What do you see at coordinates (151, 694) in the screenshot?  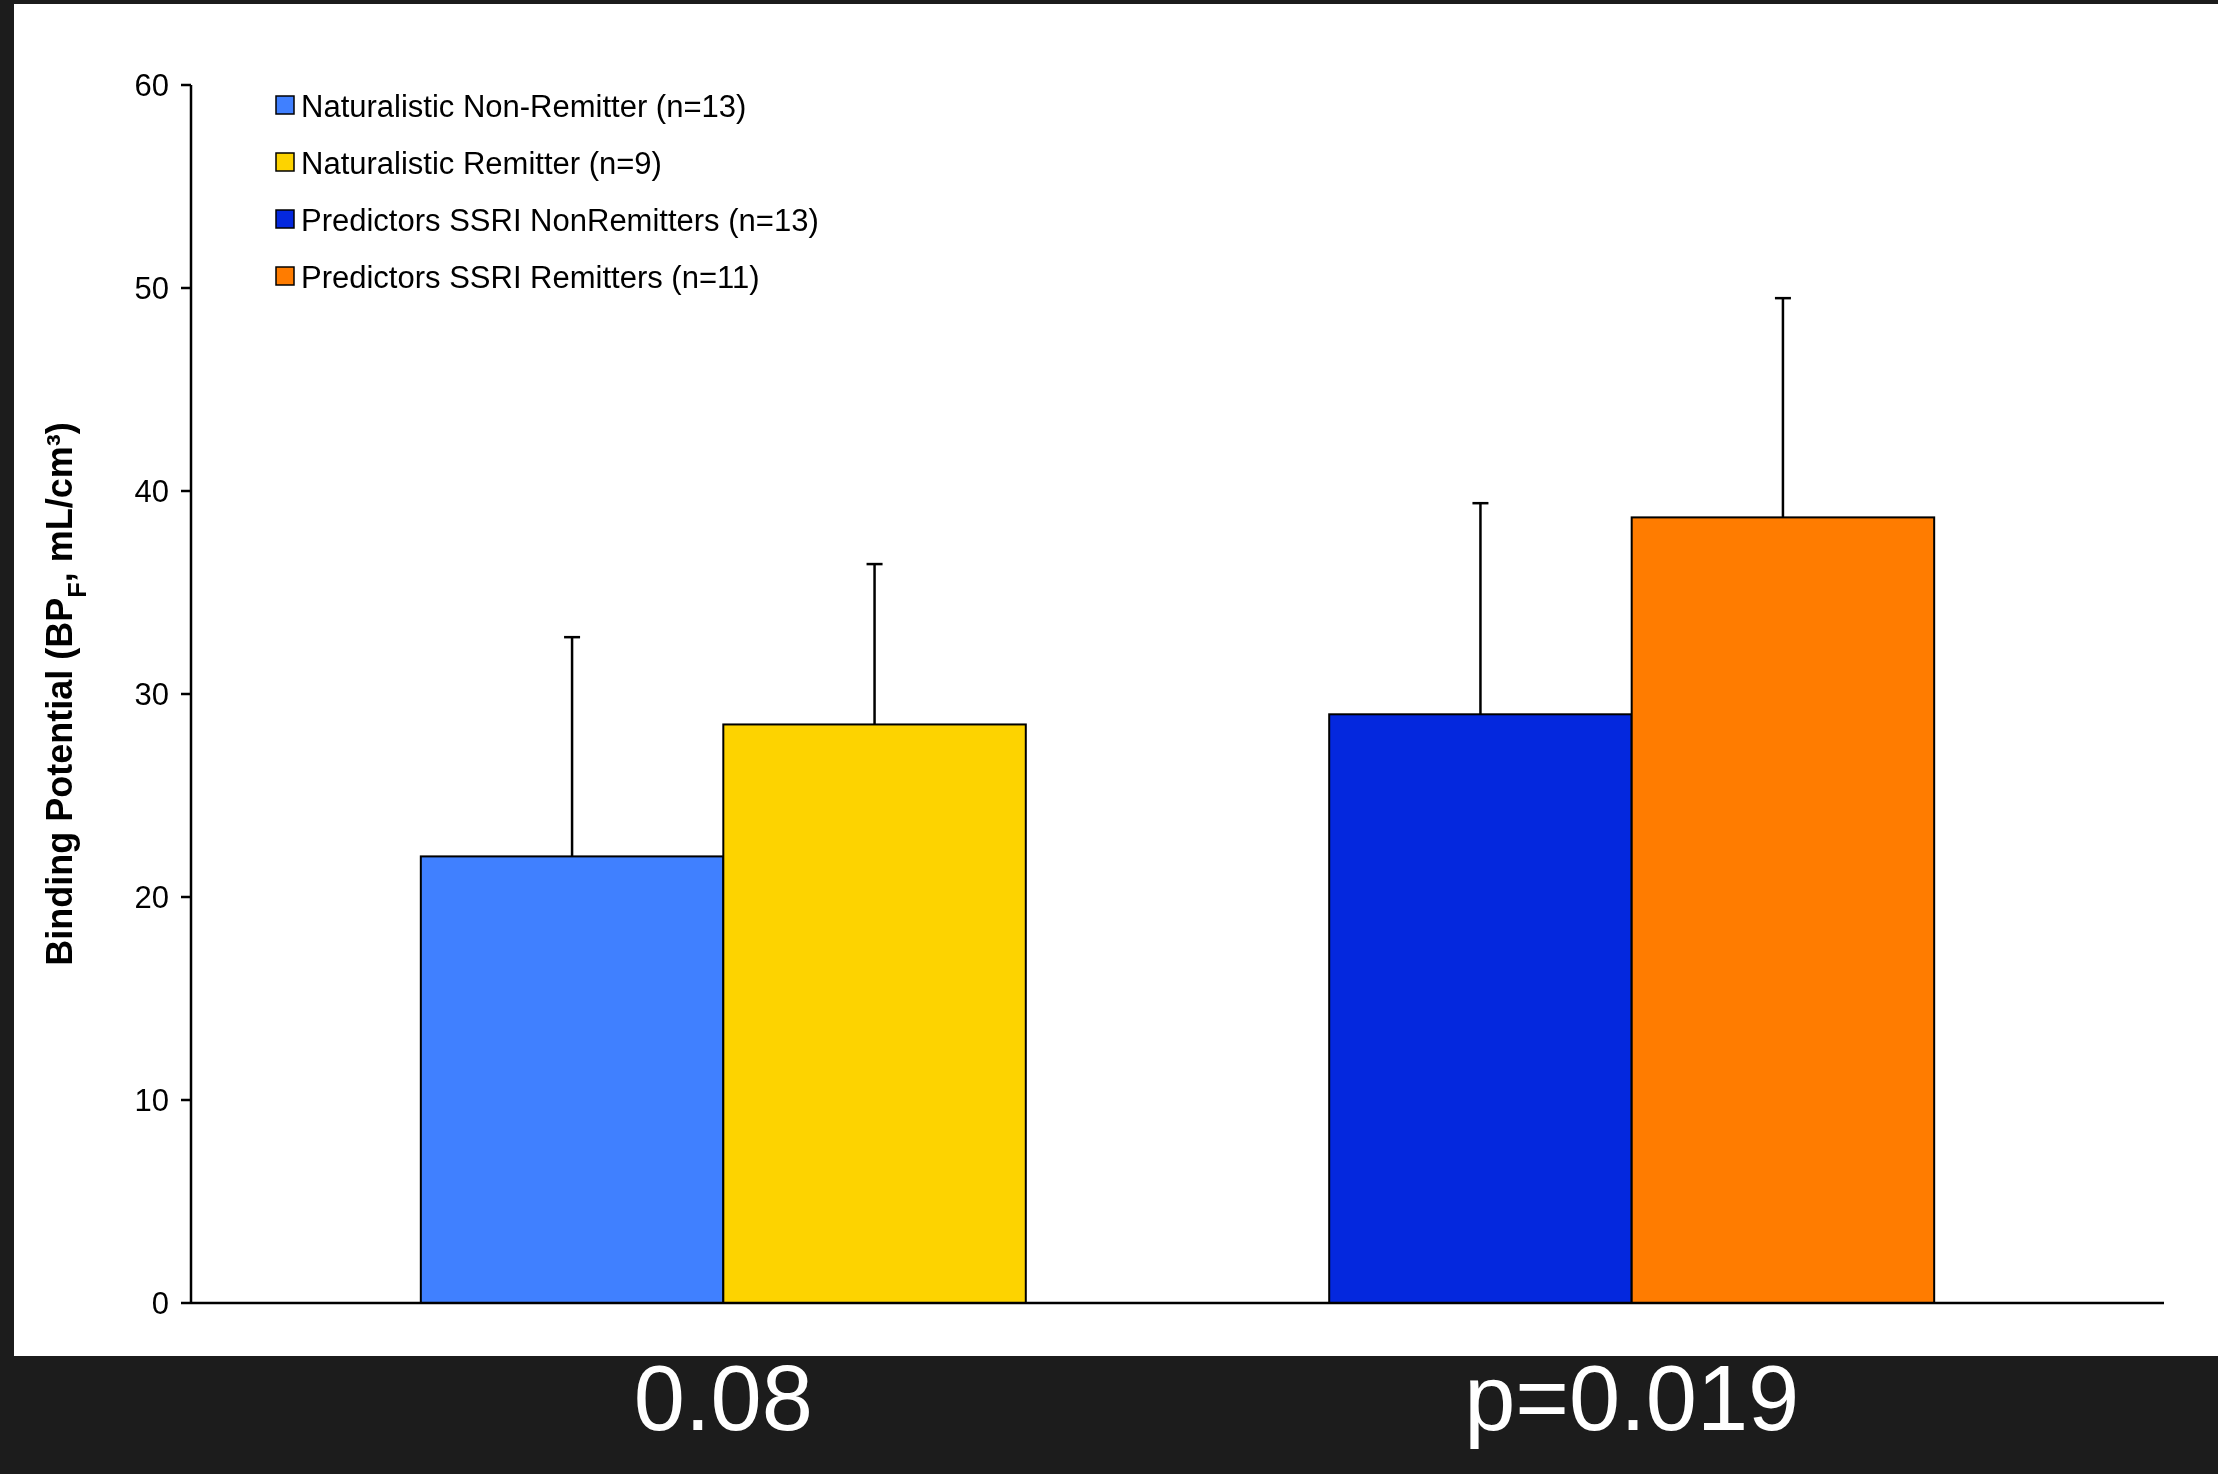 I see `y-tick-label: 30` at bounding box center [151, 694].